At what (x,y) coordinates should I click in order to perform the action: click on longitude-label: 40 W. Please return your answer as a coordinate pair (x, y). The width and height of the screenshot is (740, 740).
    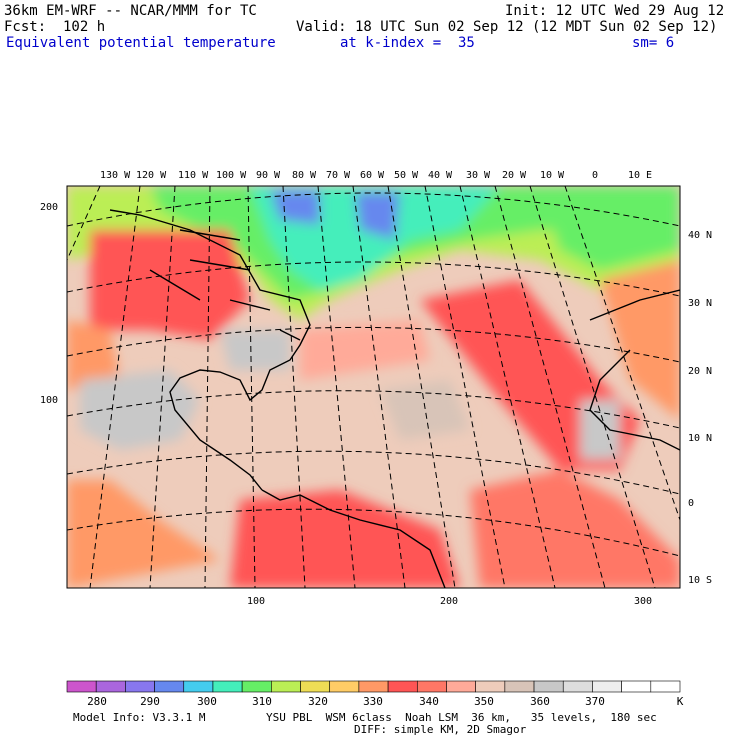
    Looking at the image, I should click on (440, 175).